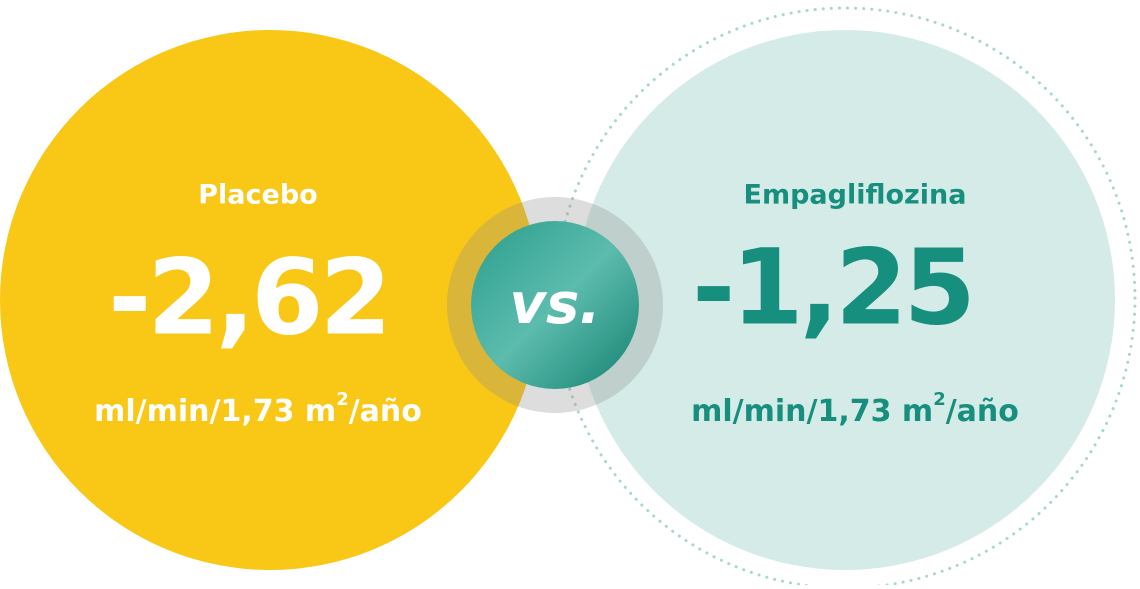  I want to click on group-value: -1,25, so click(832, 287).